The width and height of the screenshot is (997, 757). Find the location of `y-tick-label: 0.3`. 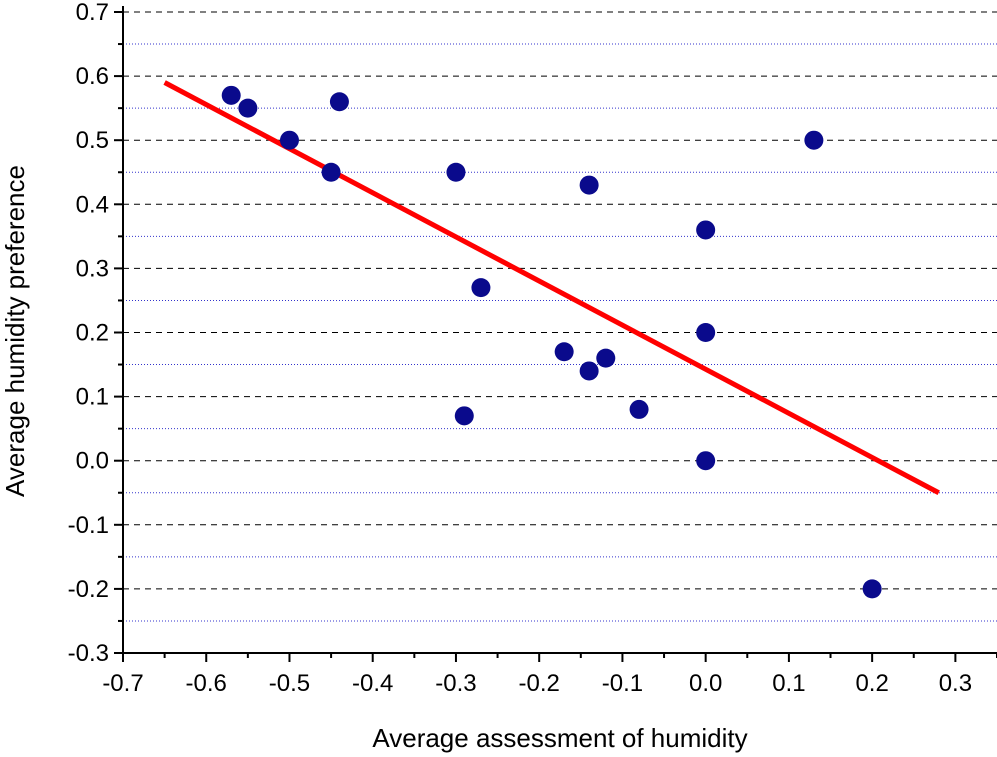

y-tick-label: 0.3 is located at coordinates (92, 268).